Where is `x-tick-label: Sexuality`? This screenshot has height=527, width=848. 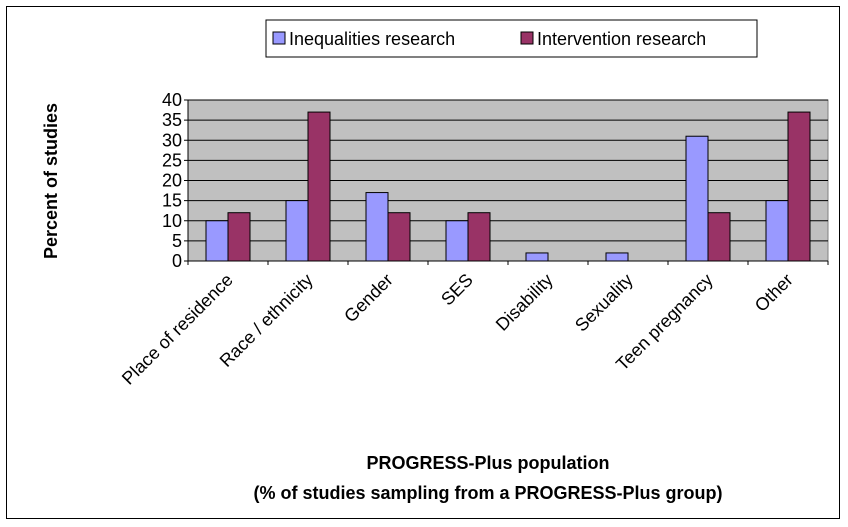 x-tick-label: Sexuality is located at coordinates (604, 303).